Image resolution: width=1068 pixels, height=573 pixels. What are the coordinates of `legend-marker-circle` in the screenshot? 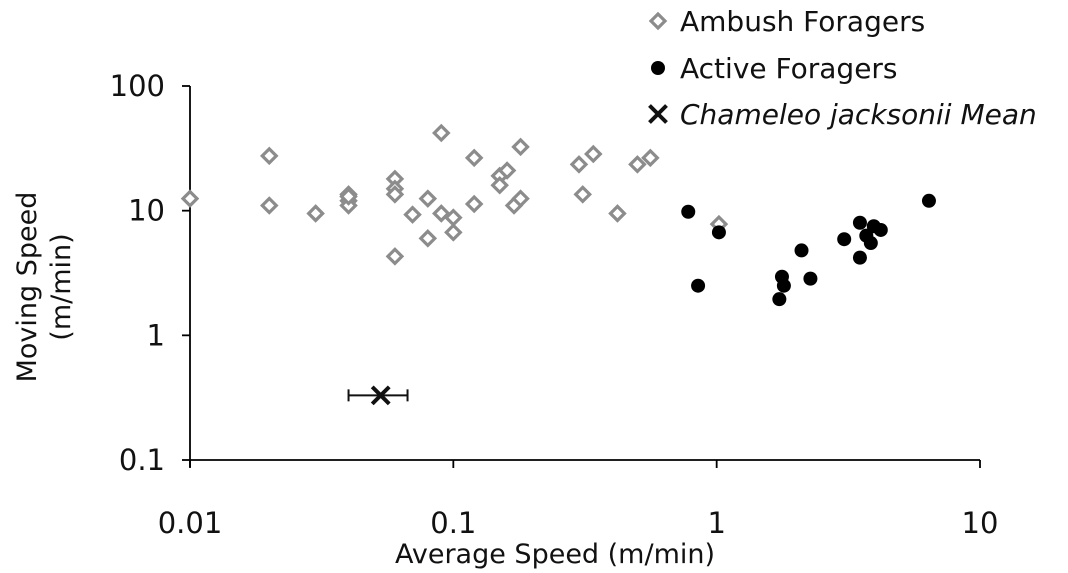 It's located at (658, 68).